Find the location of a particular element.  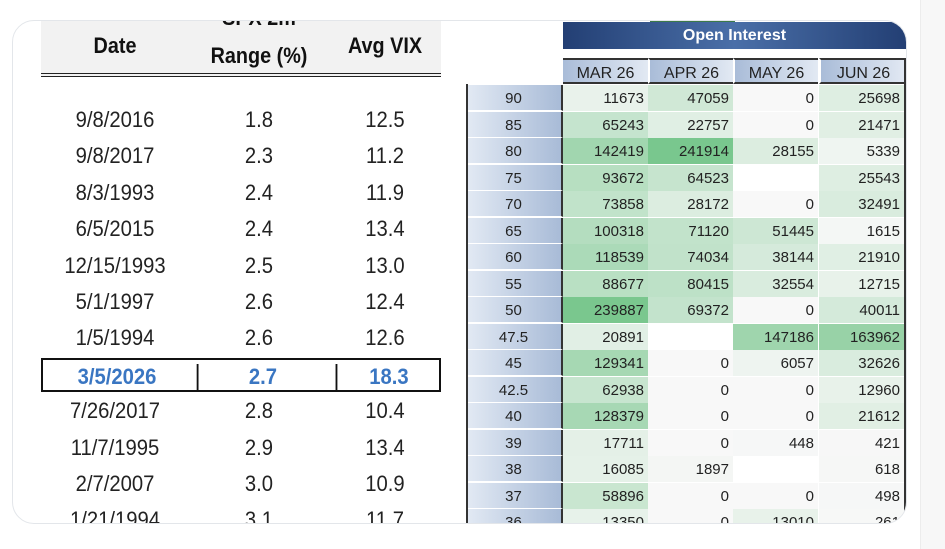

oi-cell: 142419 is located at coordinates (605, 151).